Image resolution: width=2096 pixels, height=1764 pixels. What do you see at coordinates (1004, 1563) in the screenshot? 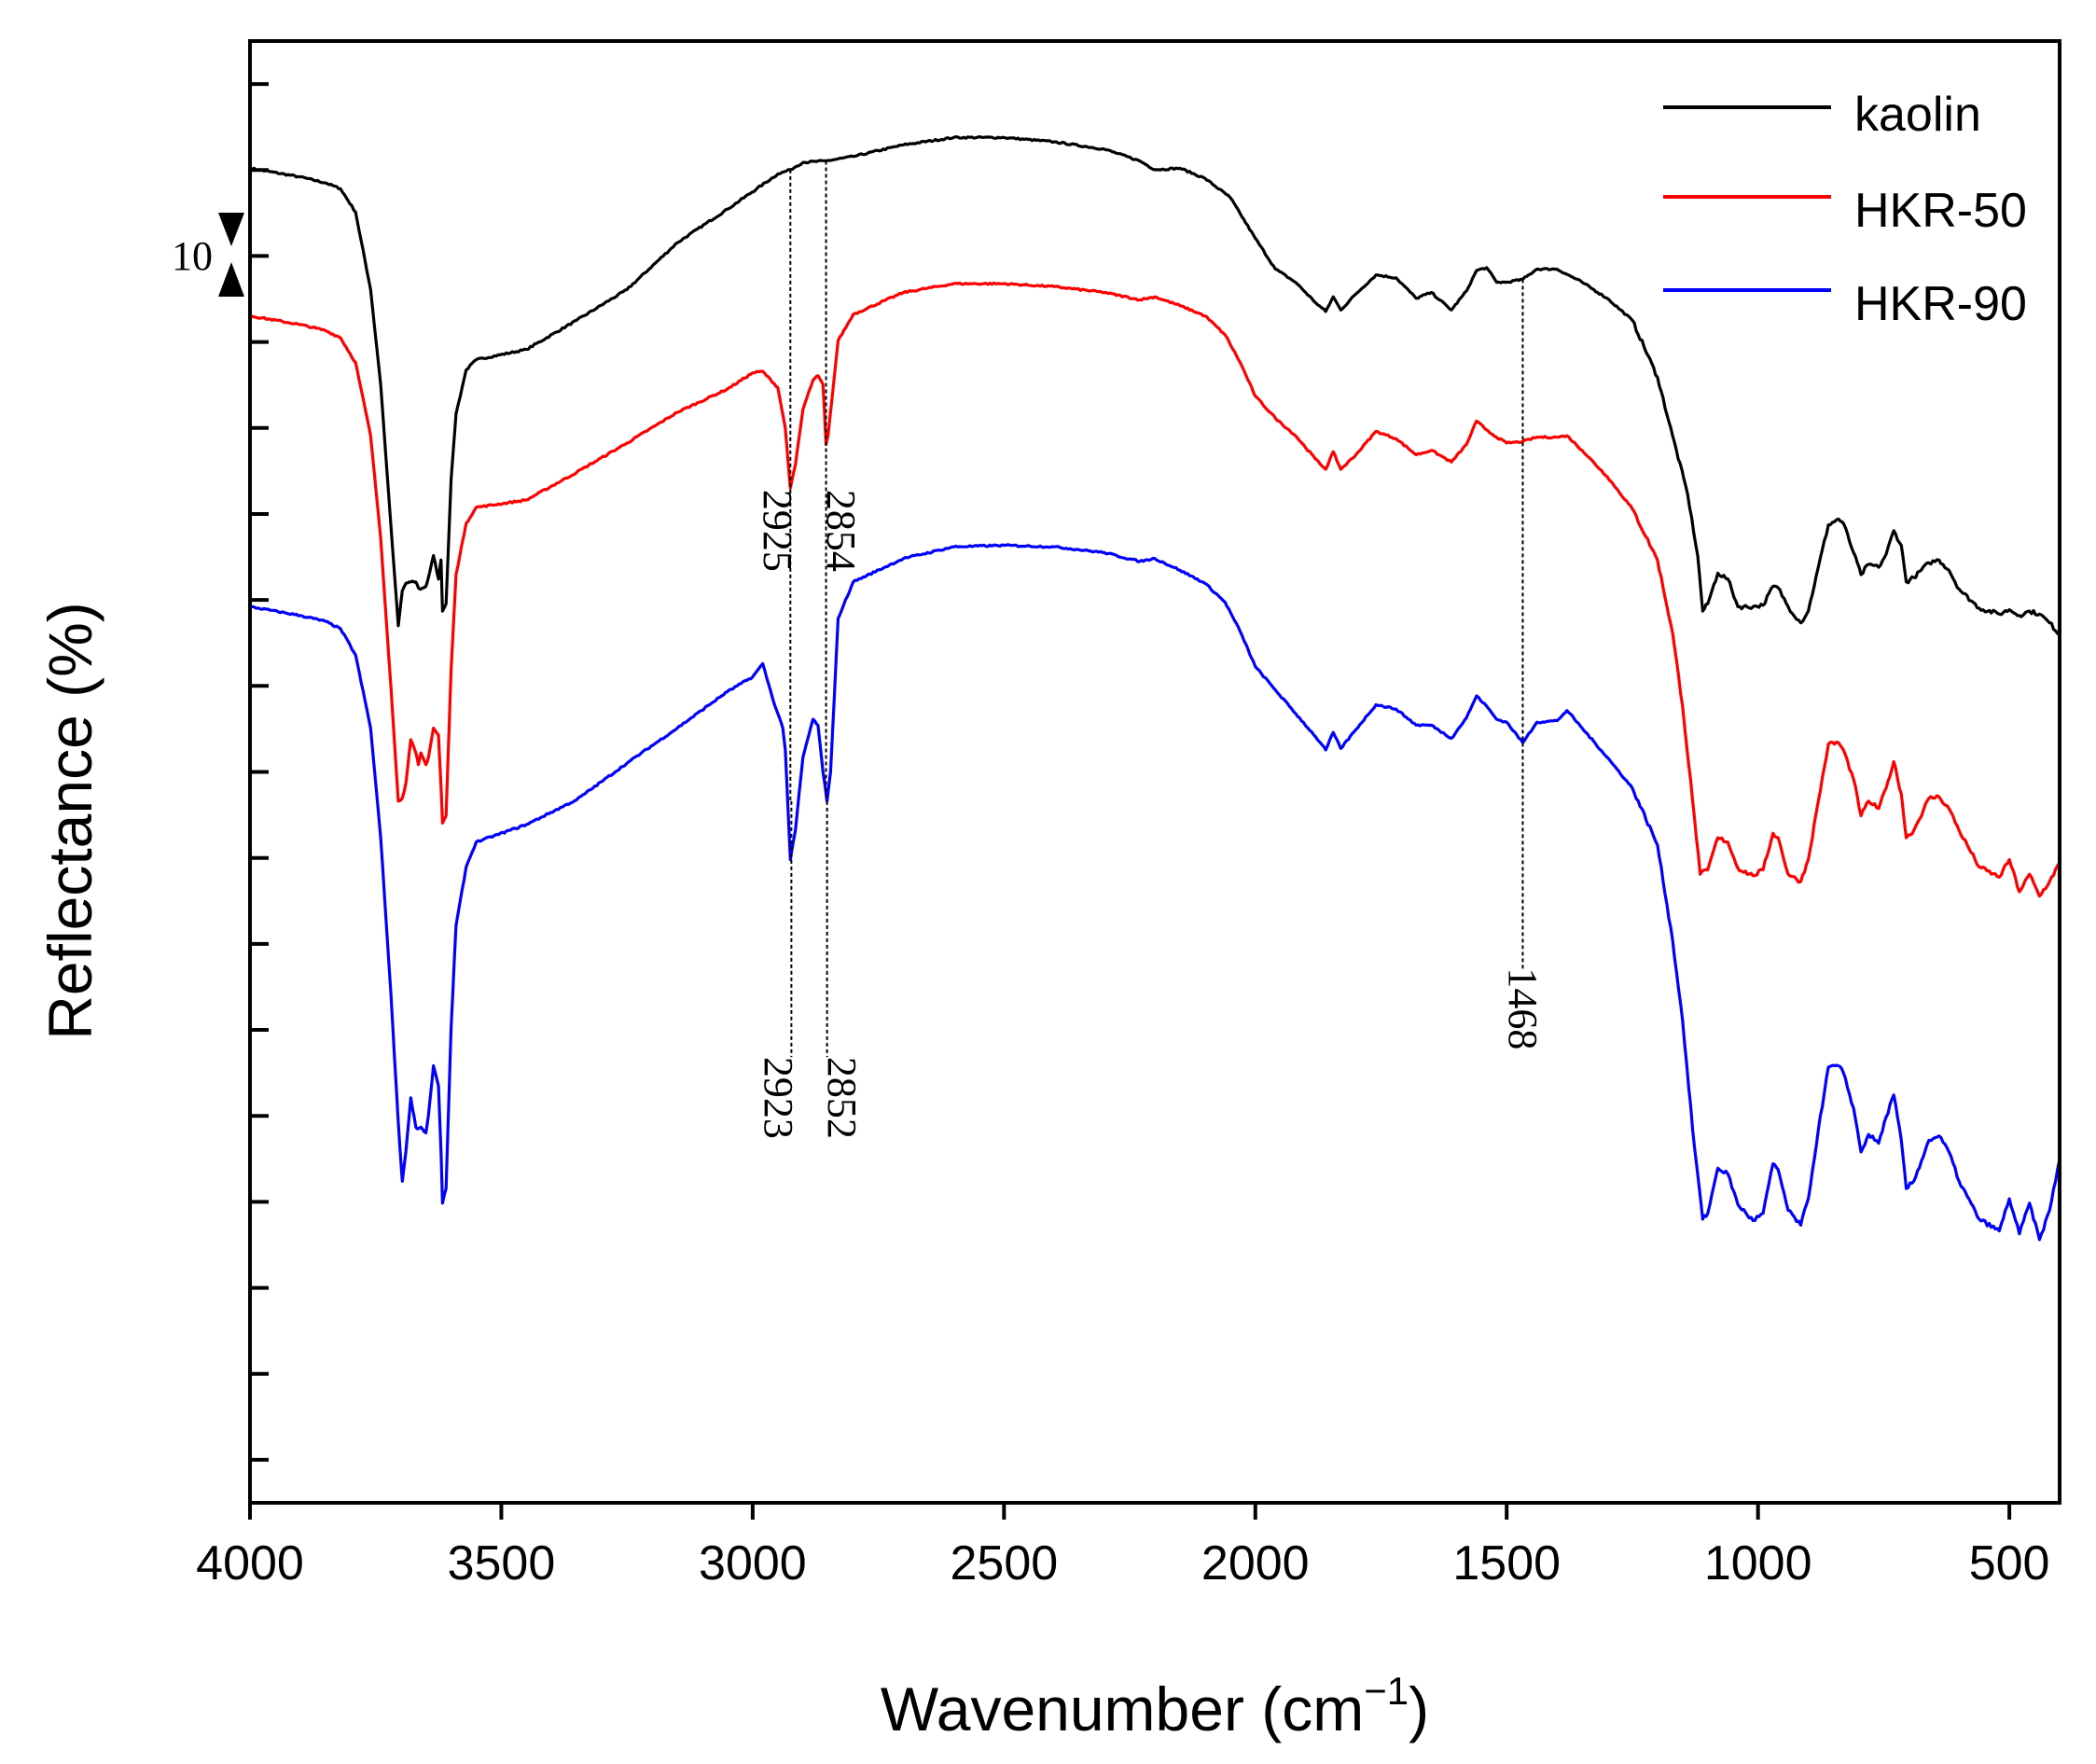
I see `x-tick-label-2500: 2500` at bounding box center [1004, 1563].